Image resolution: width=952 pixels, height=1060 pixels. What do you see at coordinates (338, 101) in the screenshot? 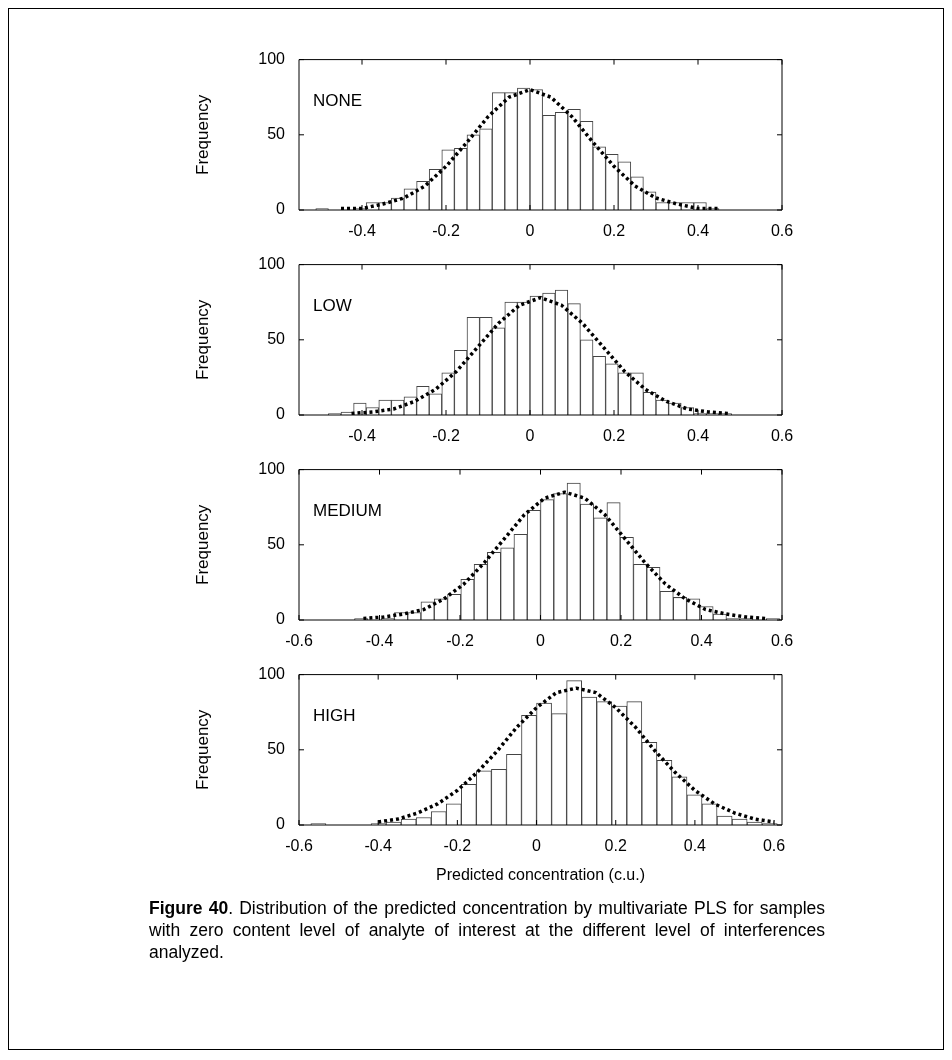
I see `text: NONE` at bounding box center [338, 101].